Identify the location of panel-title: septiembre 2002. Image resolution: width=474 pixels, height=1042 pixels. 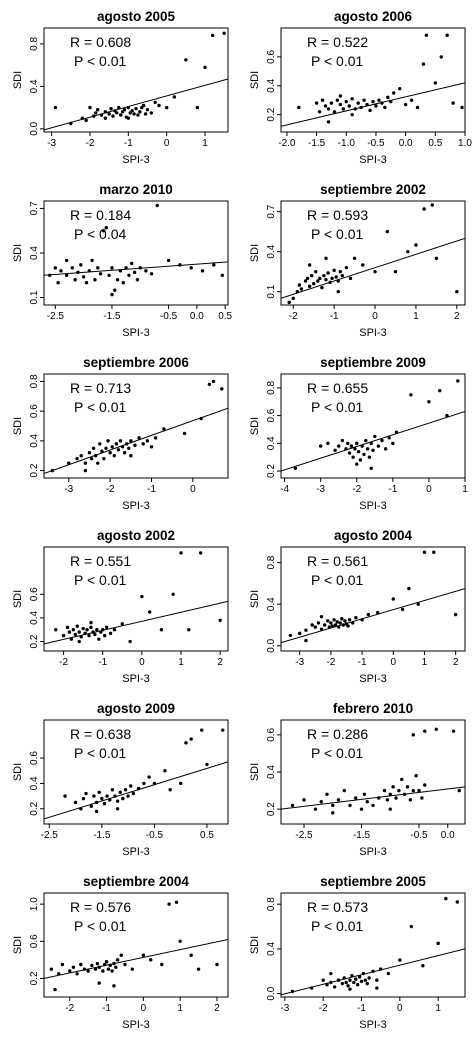
(373, 189).